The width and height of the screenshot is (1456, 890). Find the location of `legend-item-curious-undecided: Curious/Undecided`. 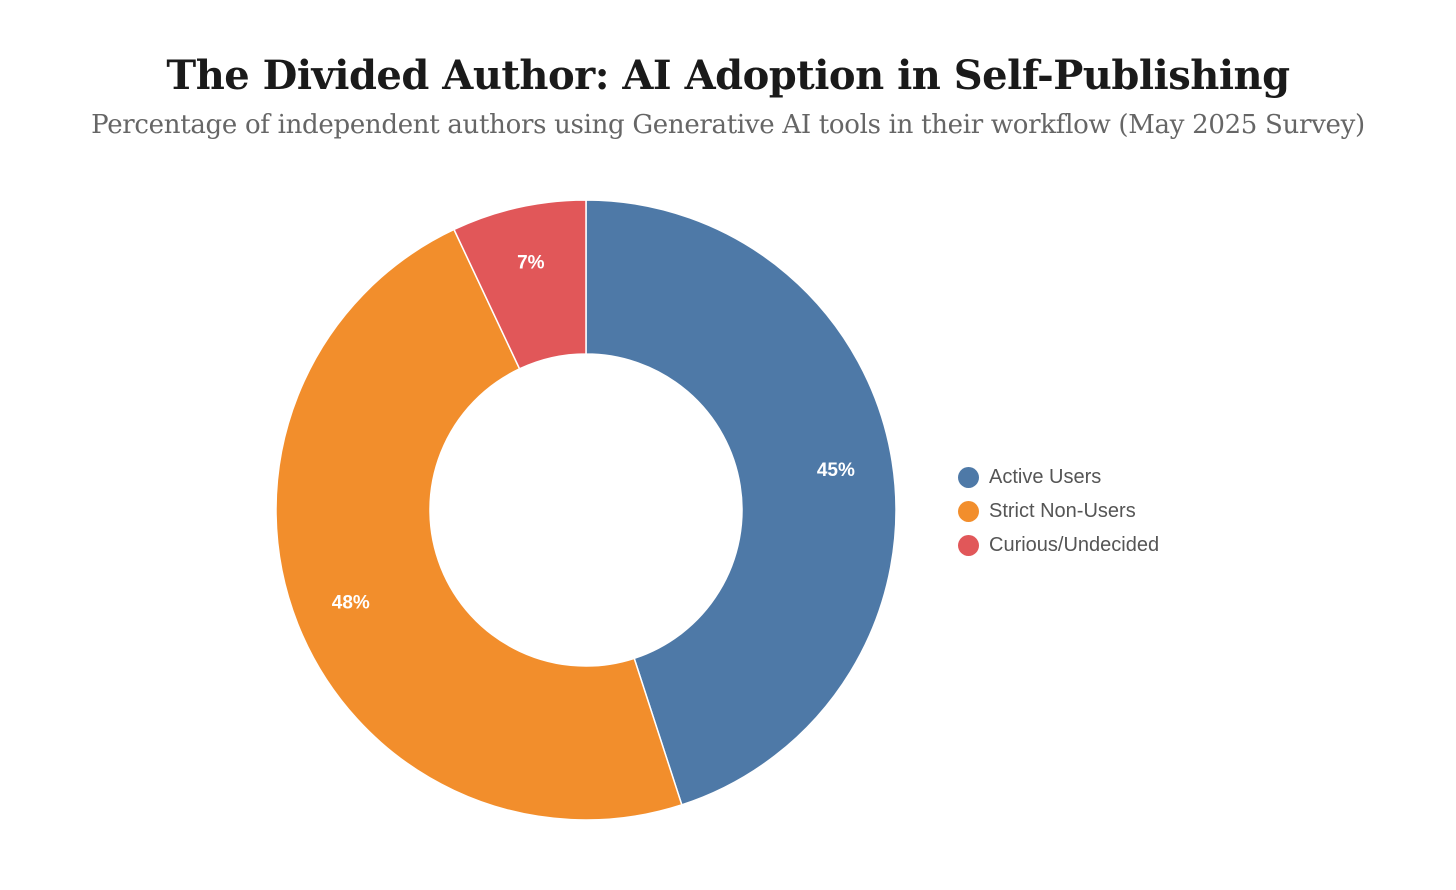

legend-item-curious-undecided: Curious/Undecided is located at coordinates (1058, 545).